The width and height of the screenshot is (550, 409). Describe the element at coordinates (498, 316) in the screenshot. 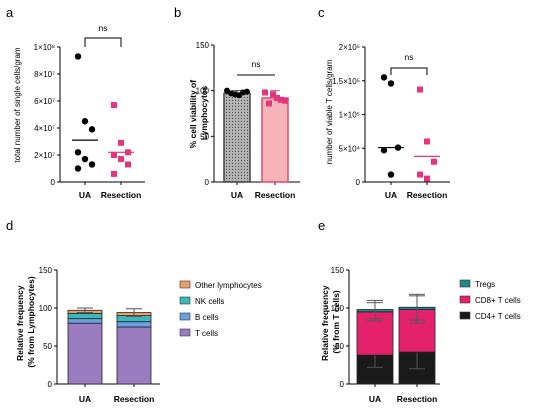

I see `legend-label: CD4+ T cells` at that location.